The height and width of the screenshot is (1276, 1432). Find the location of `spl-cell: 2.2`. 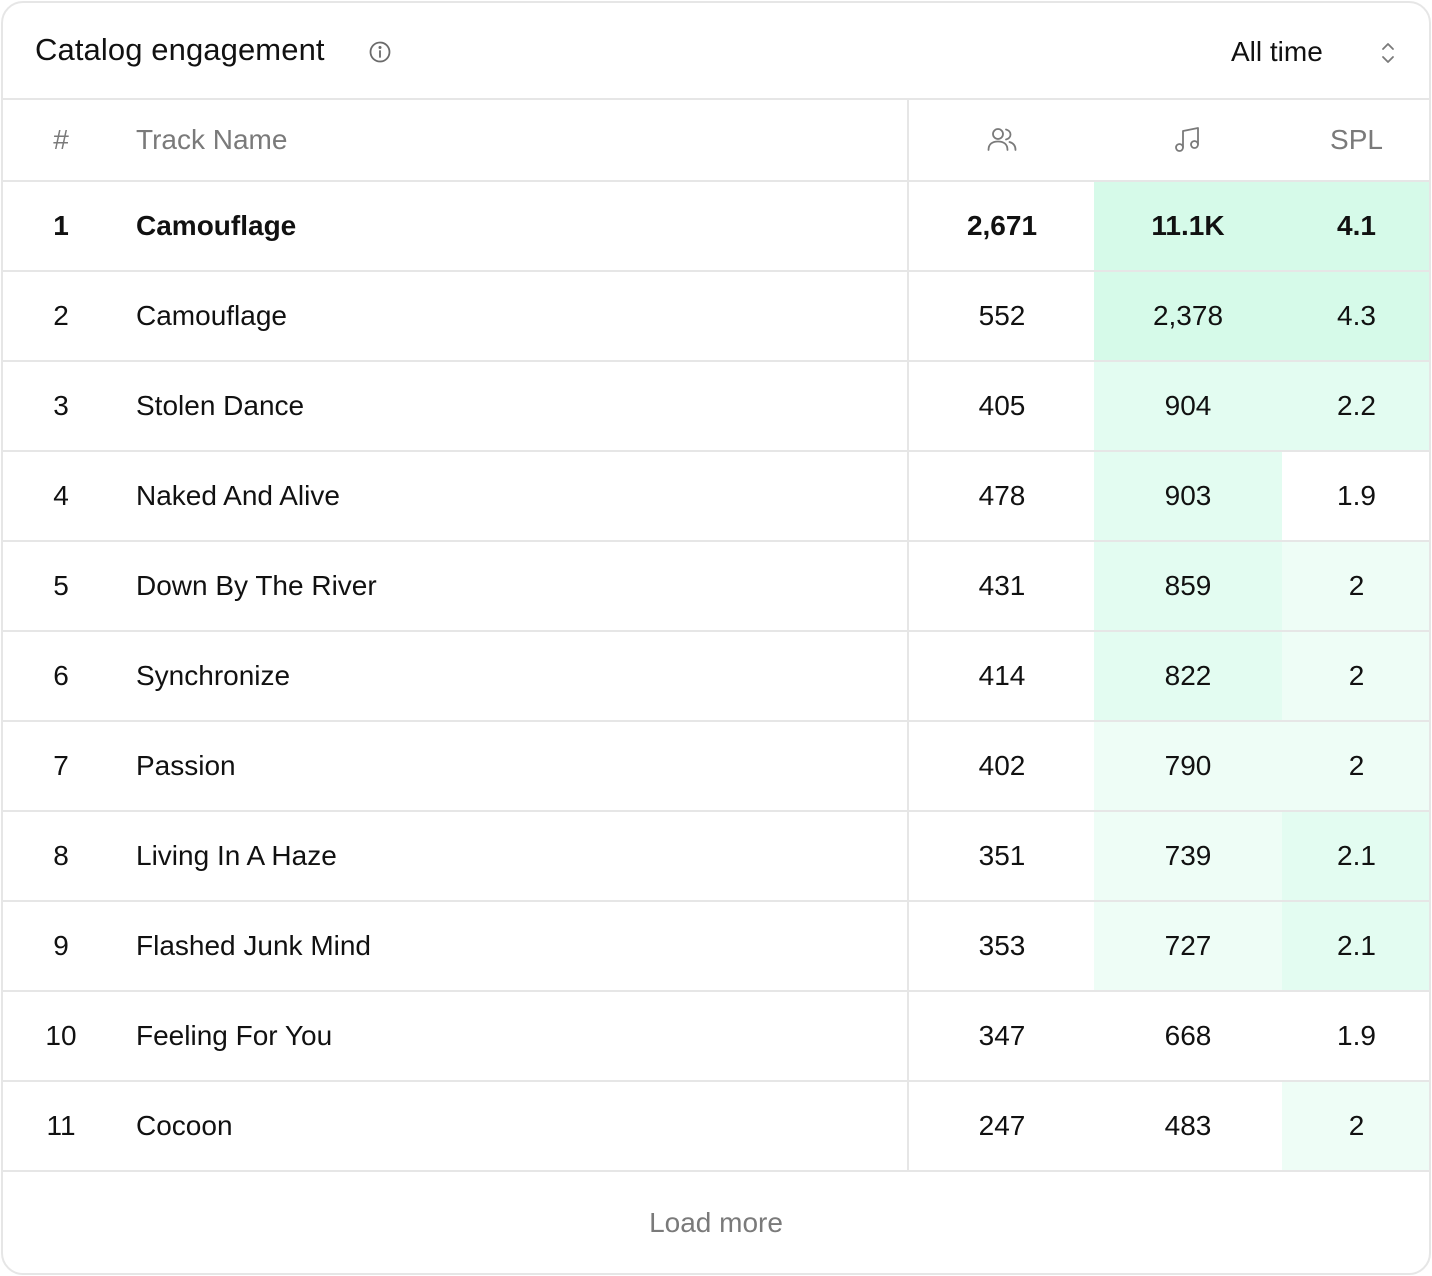

spl-cell: 2.2 is located at coordinates (1355, 406).